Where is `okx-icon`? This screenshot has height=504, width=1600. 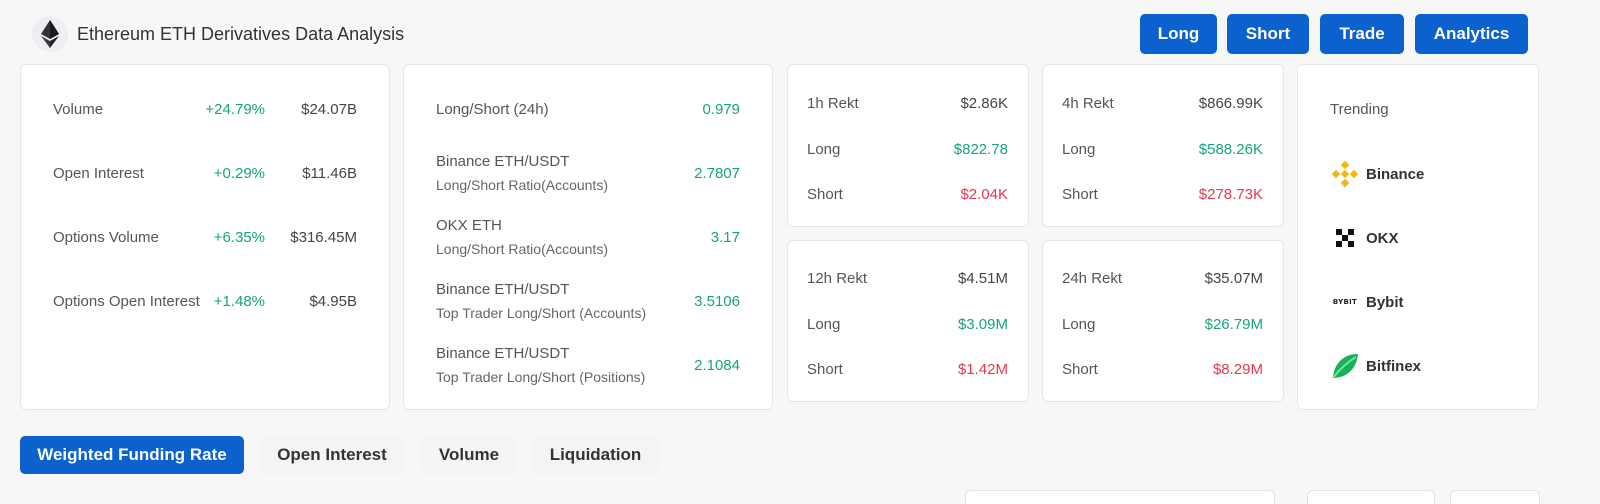
okx-icon is located at coordinates (1345, 238).